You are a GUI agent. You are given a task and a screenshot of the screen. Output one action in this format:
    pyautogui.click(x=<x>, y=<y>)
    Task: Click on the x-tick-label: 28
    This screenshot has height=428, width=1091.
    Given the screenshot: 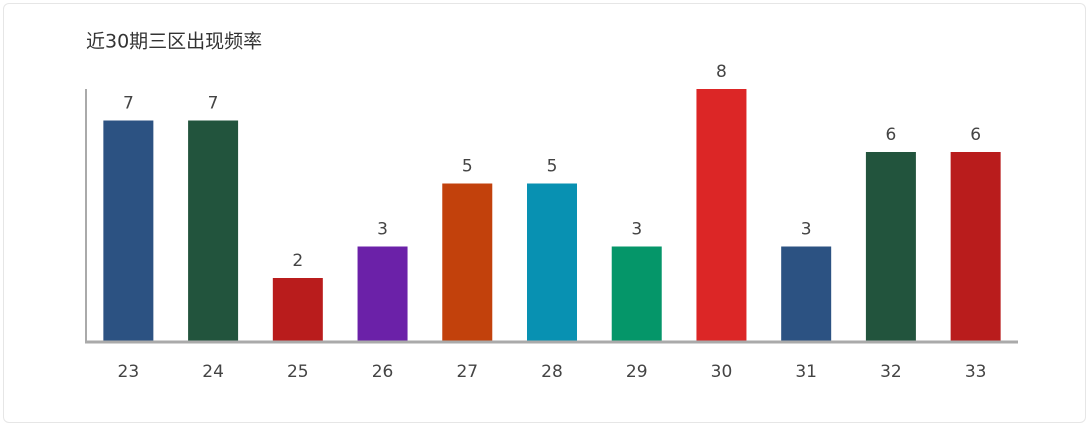 What is the action you would take?
    pyautogui.click(x=552, y=372)
    